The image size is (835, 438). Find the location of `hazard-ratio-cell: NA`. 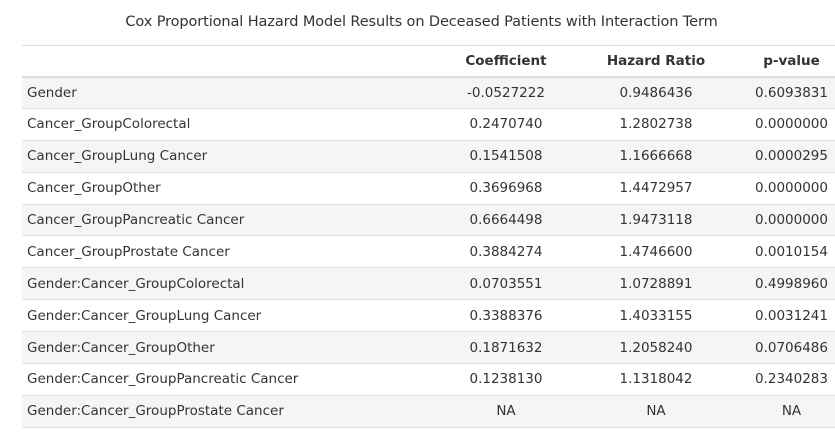

hazard-ratio-cell: NA is located at coordinates (656, 411).